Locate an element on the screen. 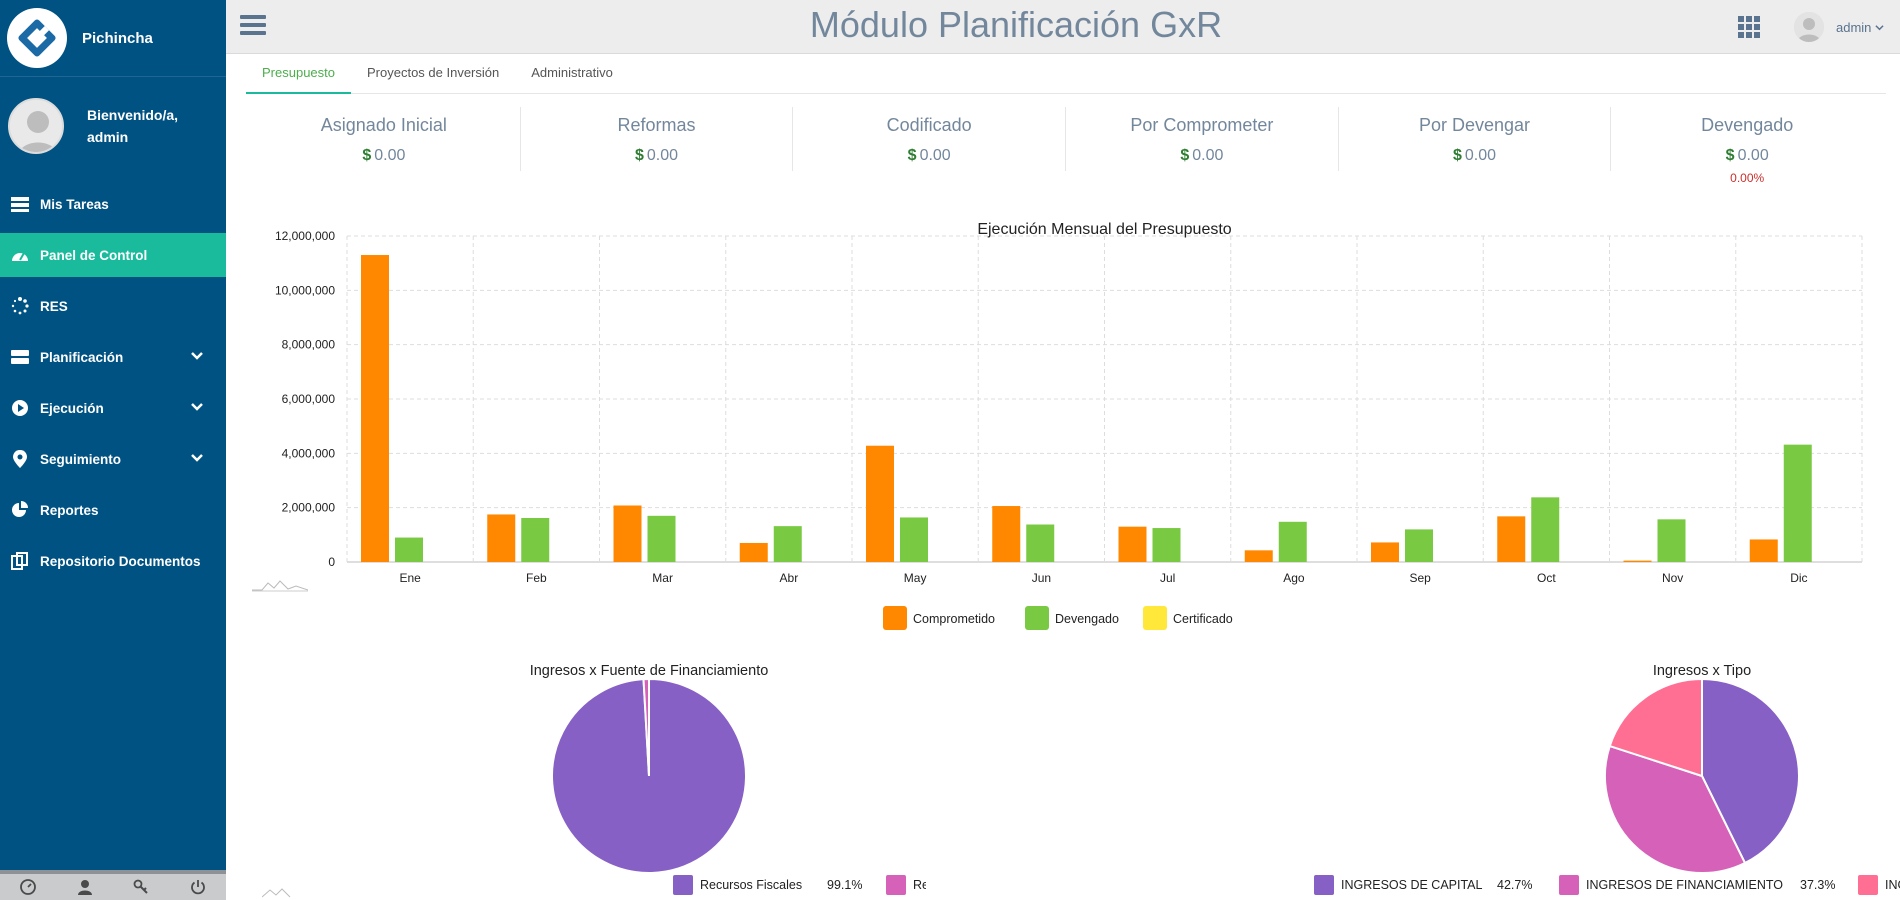  stat-asignado-inicial: Asignado Inicial $0.00 is located at coordinates (384, 139).